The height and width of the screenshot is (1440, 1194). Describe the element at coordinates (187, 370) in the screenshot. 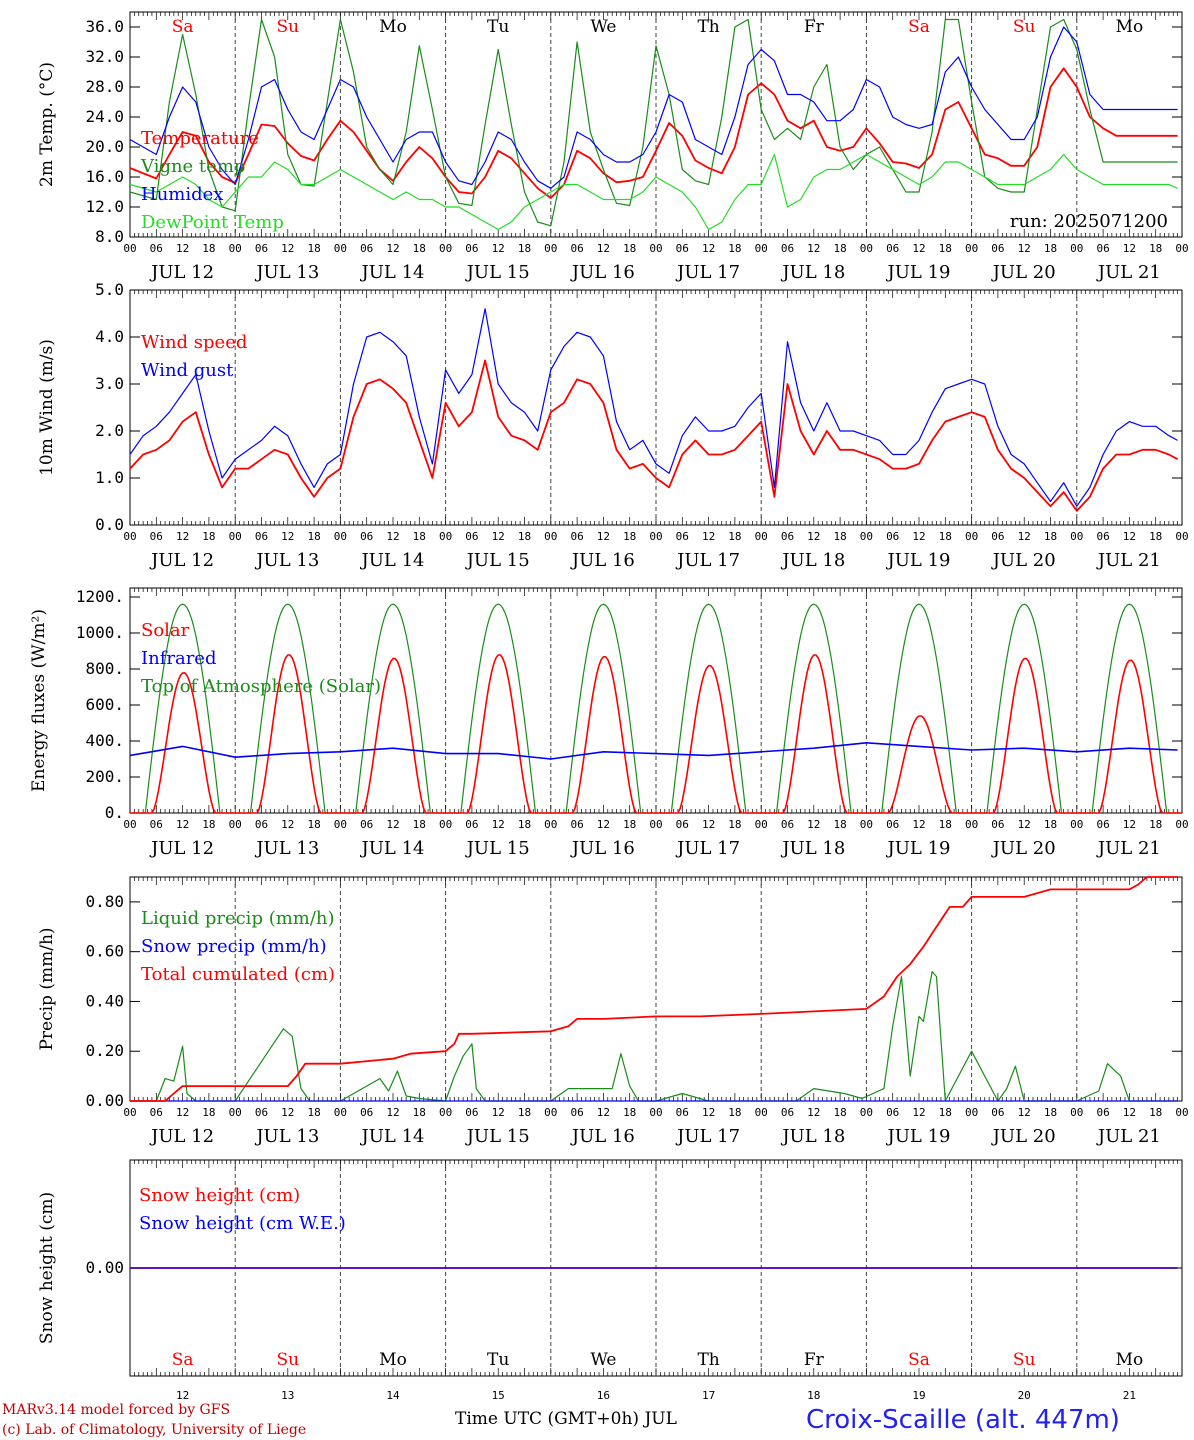

I see `legend-entry: Wind gust` at that location.